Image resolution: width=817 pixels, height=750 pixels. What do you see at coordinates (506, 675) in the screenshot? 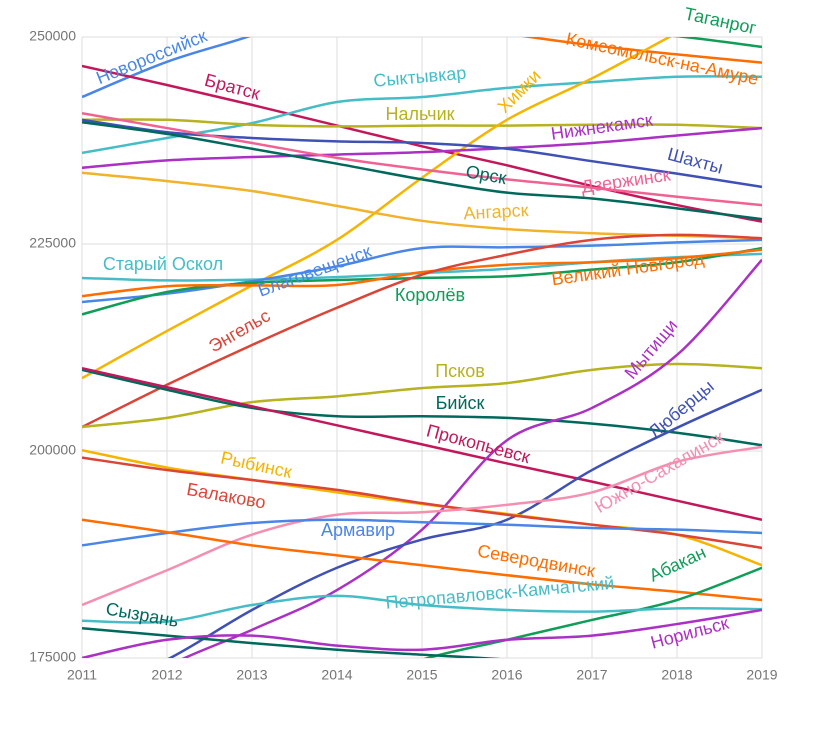
I see `x-tick-label: 2016` at bounding box center [506, 675].